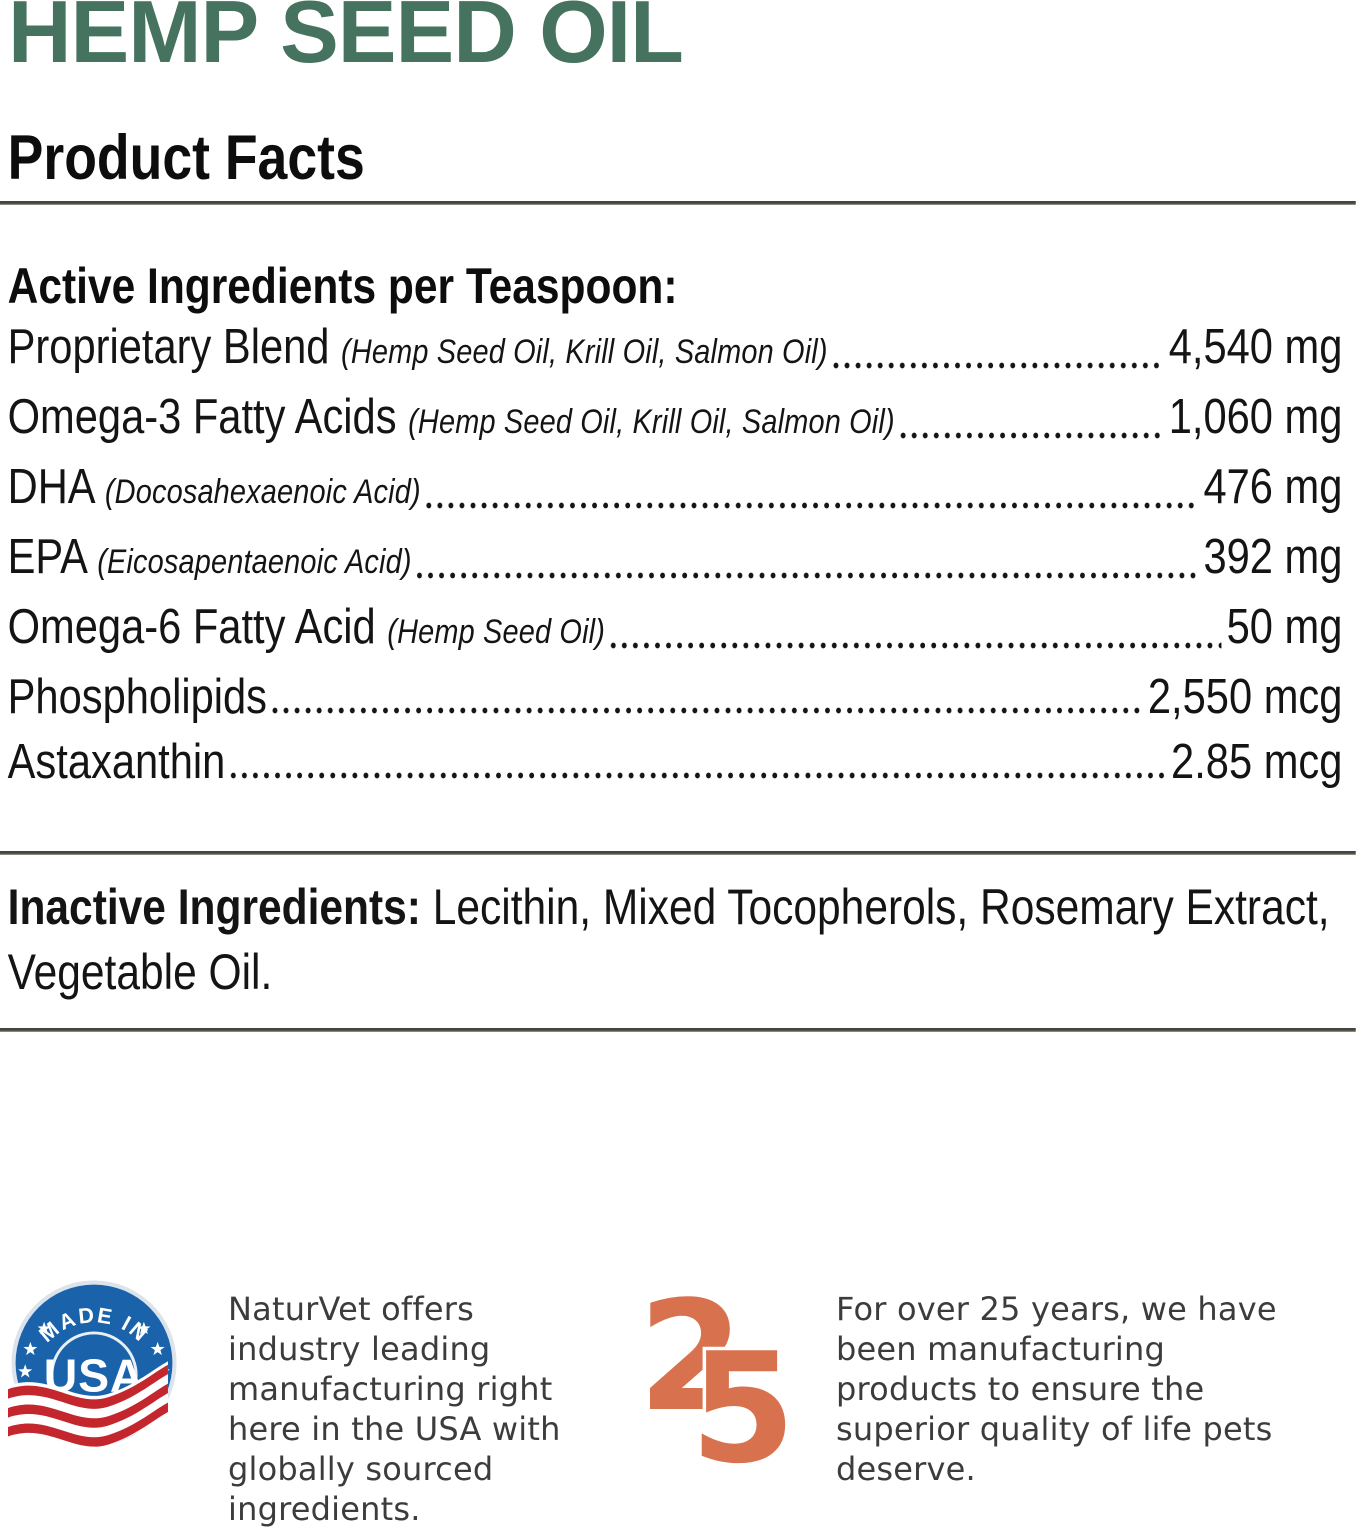 This screenshot has width=1356, height=1529. What do you see at coordinates (678, 1030) in the screenshot?
I see `divider-bottom` at bounding box center [678, 1030].